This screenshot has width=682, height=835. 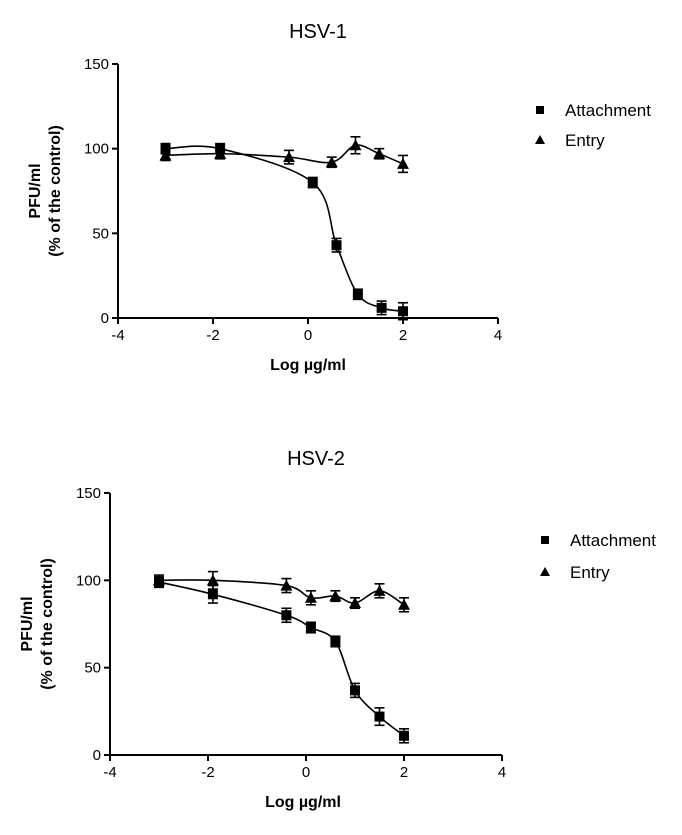 I want to click on chart-1-title: HSV-1, so click(x=318, y=32).